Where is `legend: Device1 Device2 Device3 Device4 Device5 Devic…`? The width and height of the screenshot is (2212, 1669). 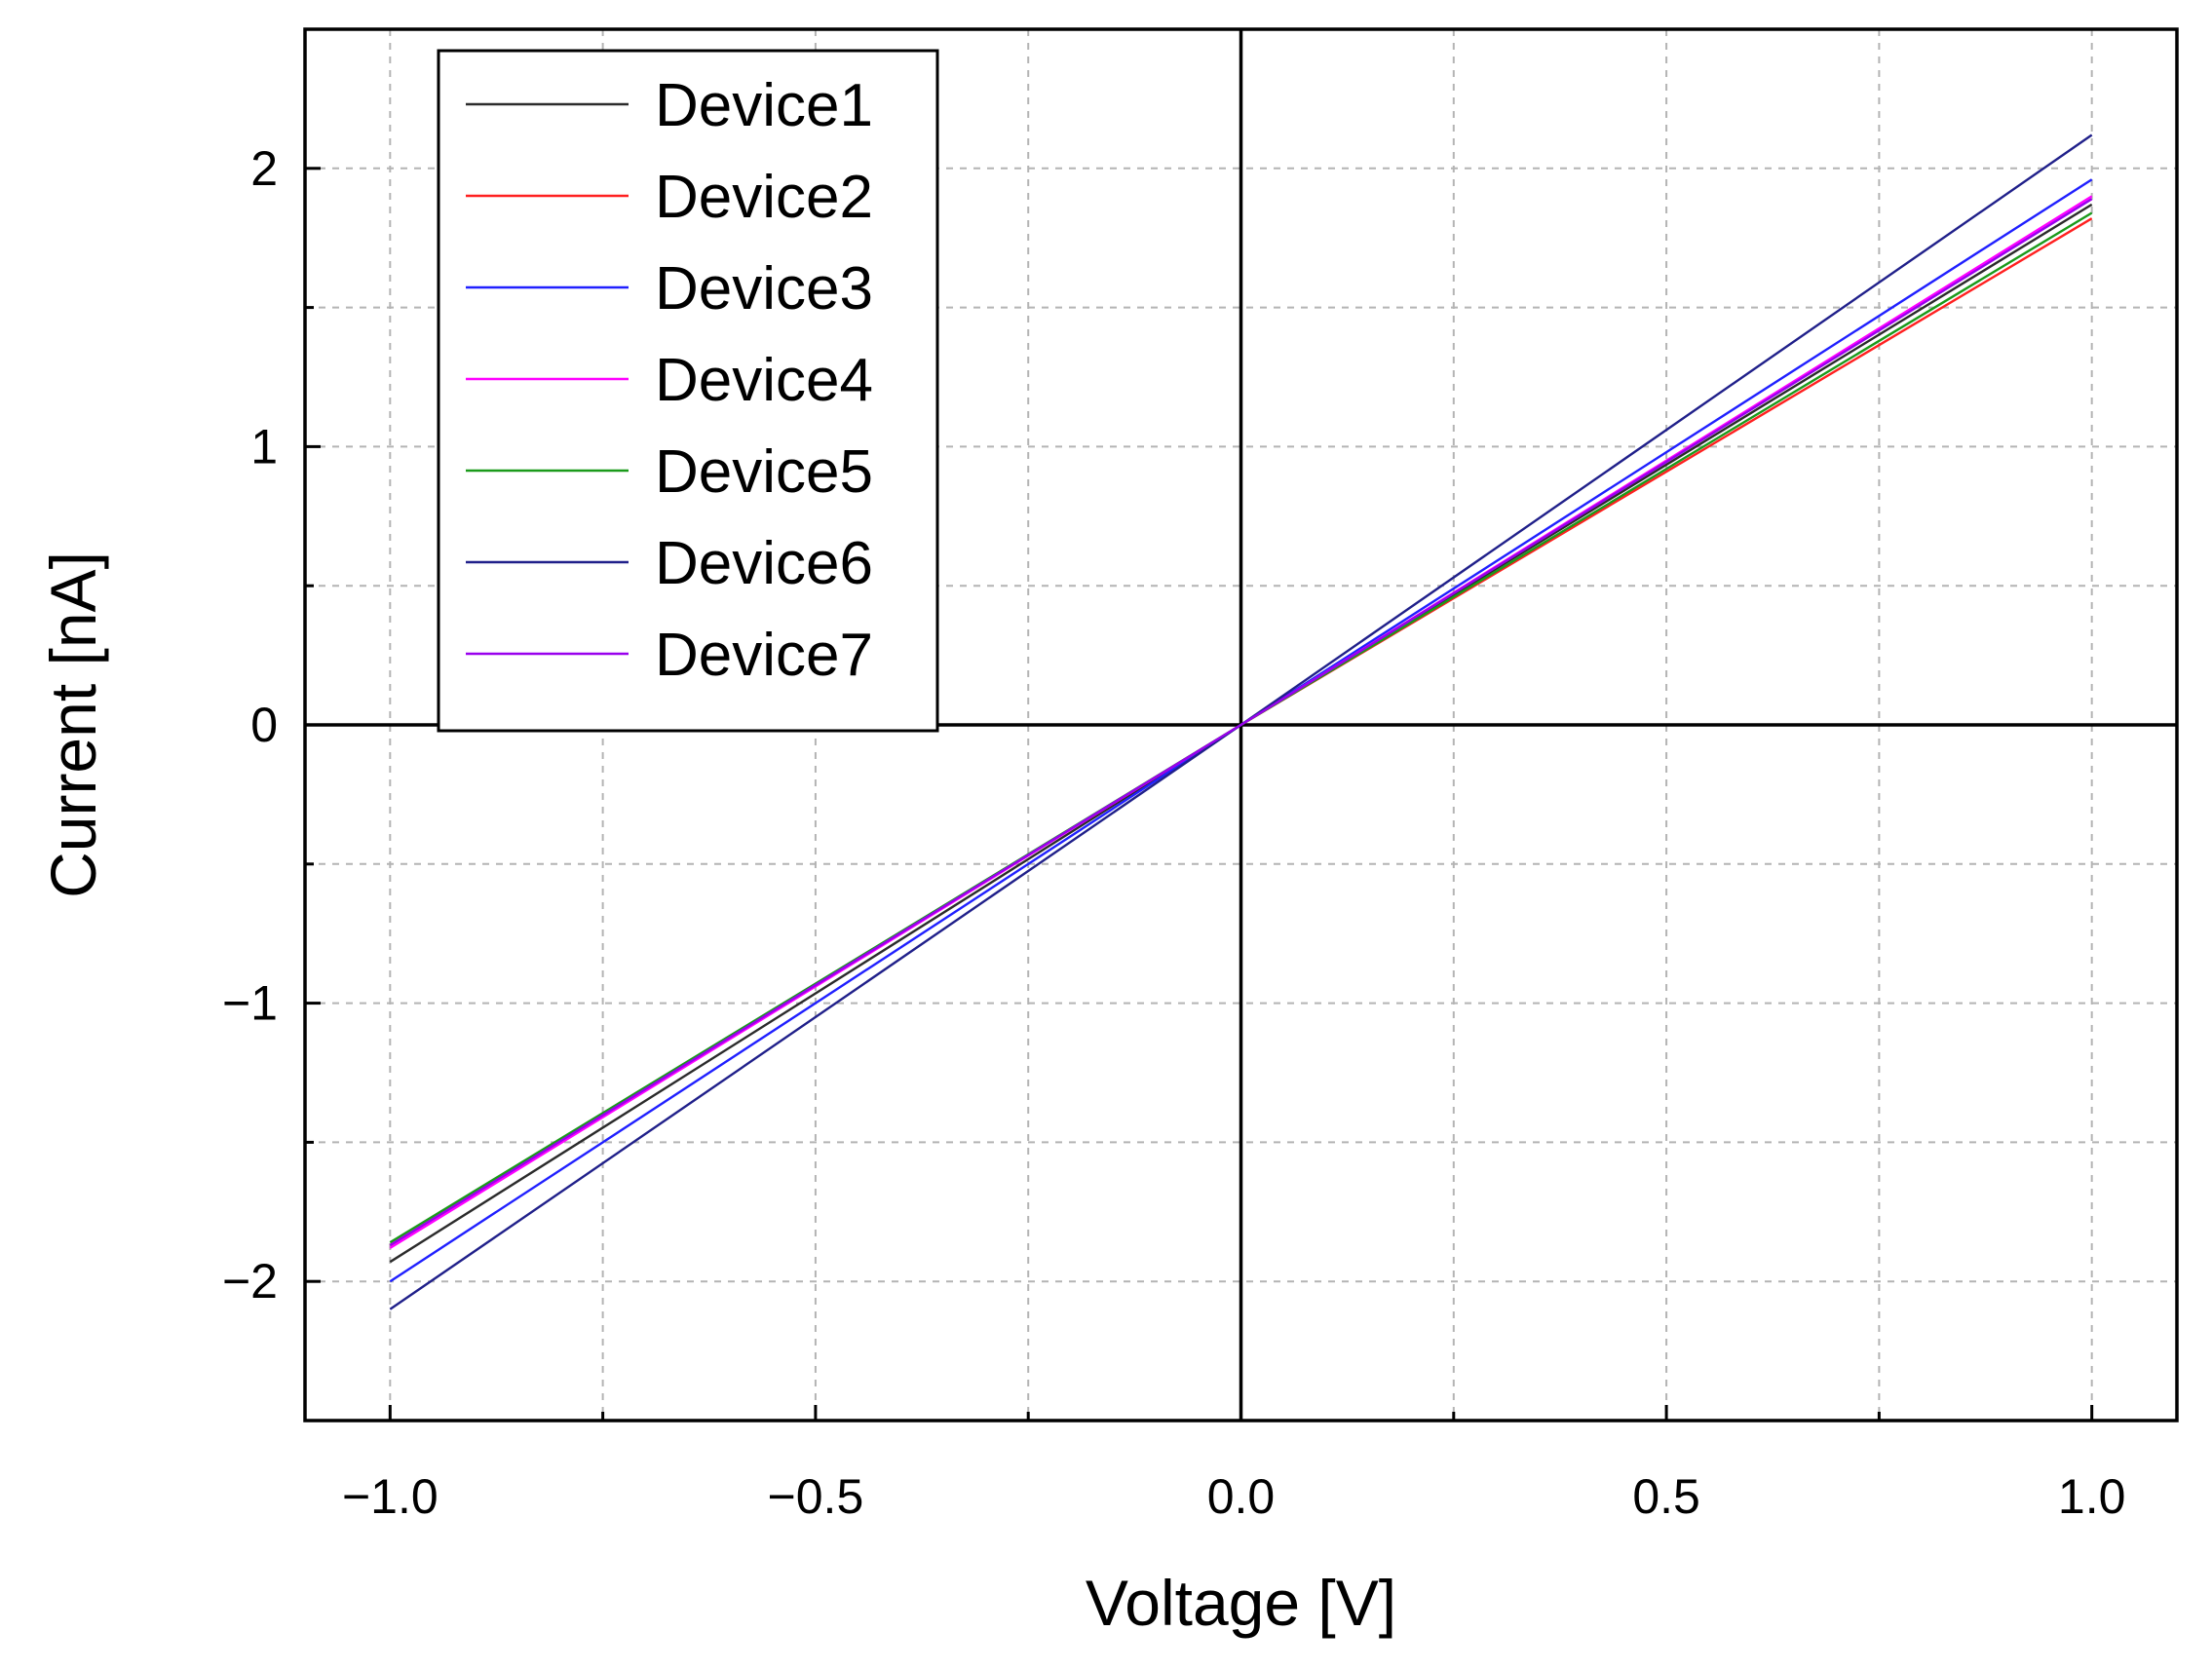
legend: Device1 Device2 Device3 Device4 Device5 Devic… is located at coordinates (688, 391).